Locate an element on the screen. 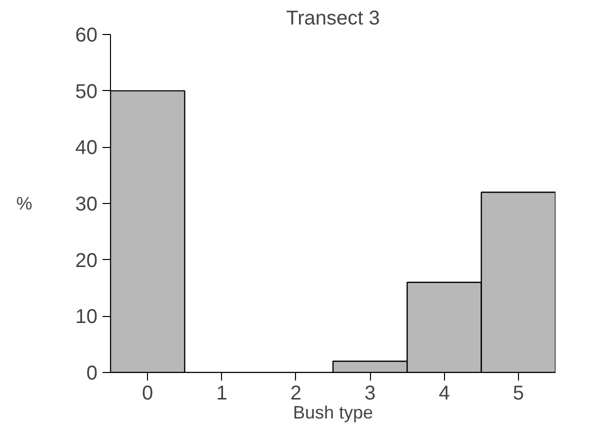  y-tick-label: 10 is located at coordinates (86, 317).